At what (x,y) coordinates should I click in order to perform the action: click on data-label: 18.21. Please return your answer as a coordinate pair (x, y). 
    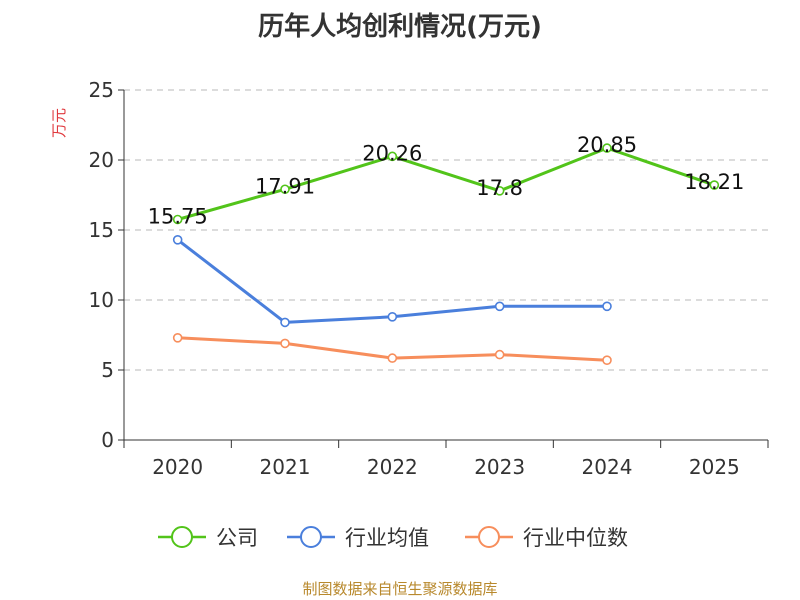
    Looking at the image, I should click on (714, 182).